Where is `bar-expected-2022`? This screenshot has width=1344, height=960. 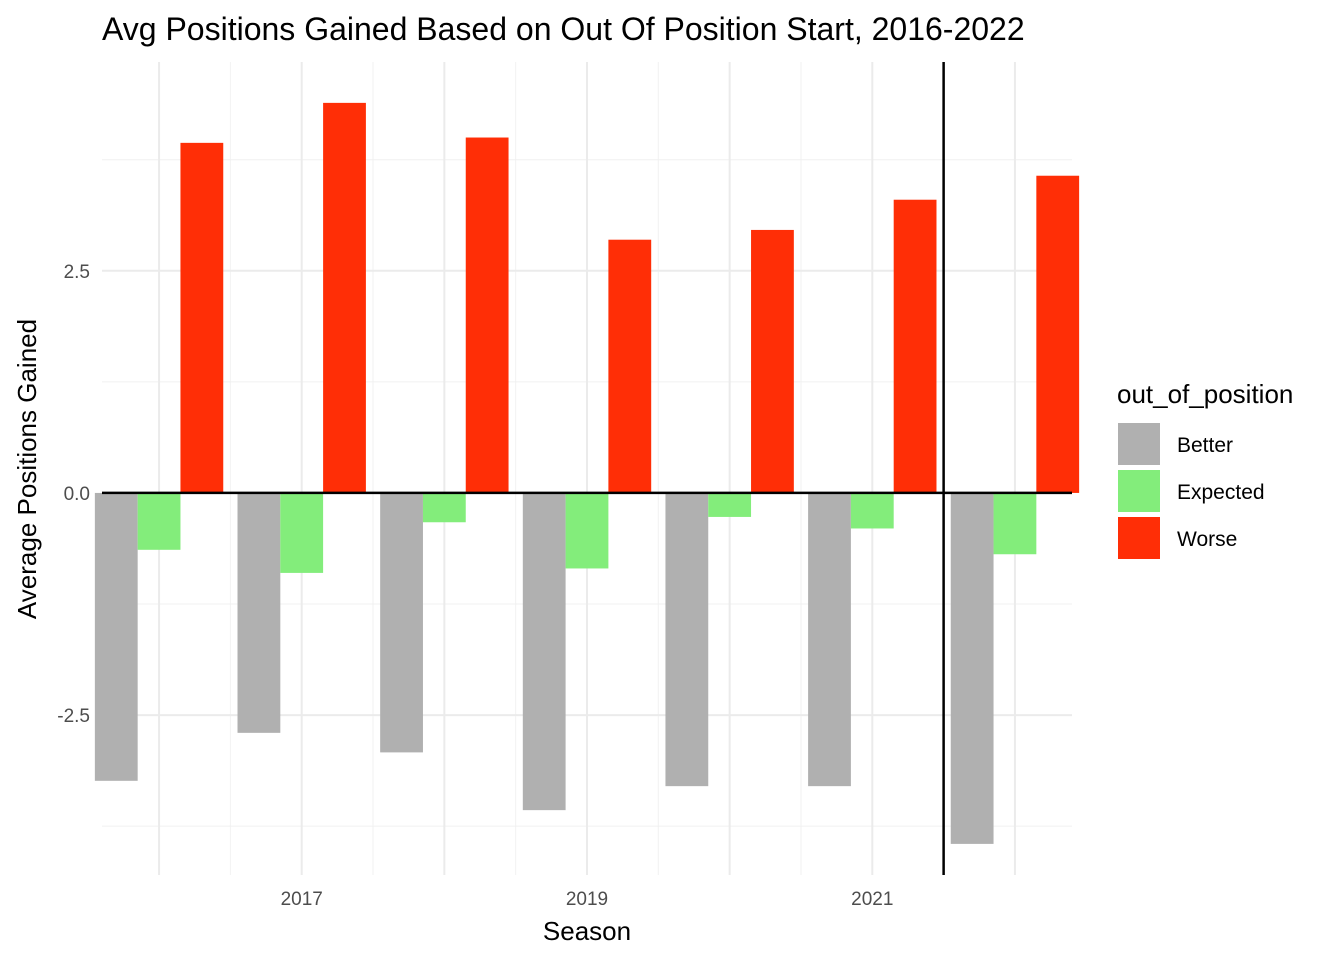
bar-expected-2022 is located at coordinates (1015, 523).